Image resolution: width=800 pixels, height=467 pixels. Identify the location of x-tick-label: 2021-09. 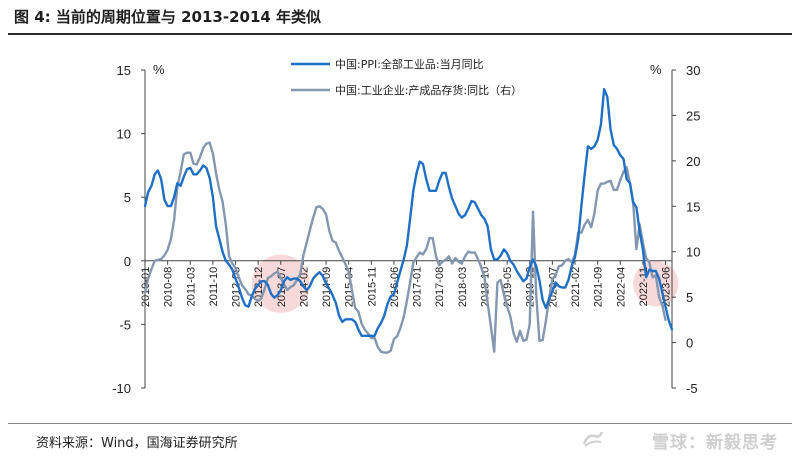
(599, 287).